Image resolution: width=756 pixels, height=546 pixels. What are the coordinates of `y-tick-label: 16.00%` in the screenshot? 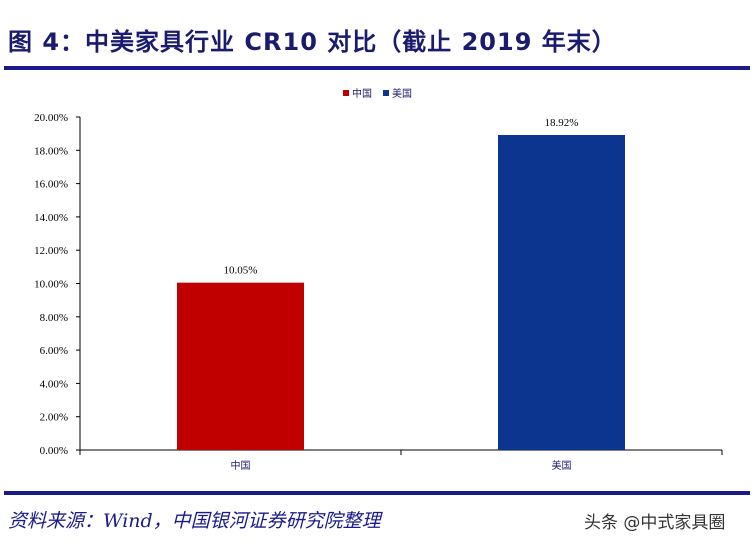 It's located at (51, 185).